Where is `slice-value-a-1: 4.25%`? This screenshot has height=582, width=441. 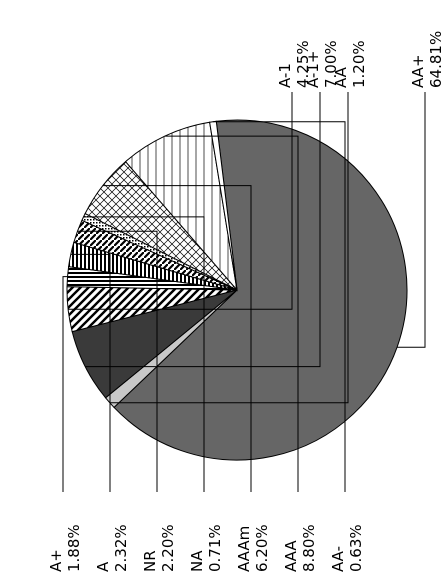
slice-value-a-1: 4.25% is located at coordinates (303, 64).